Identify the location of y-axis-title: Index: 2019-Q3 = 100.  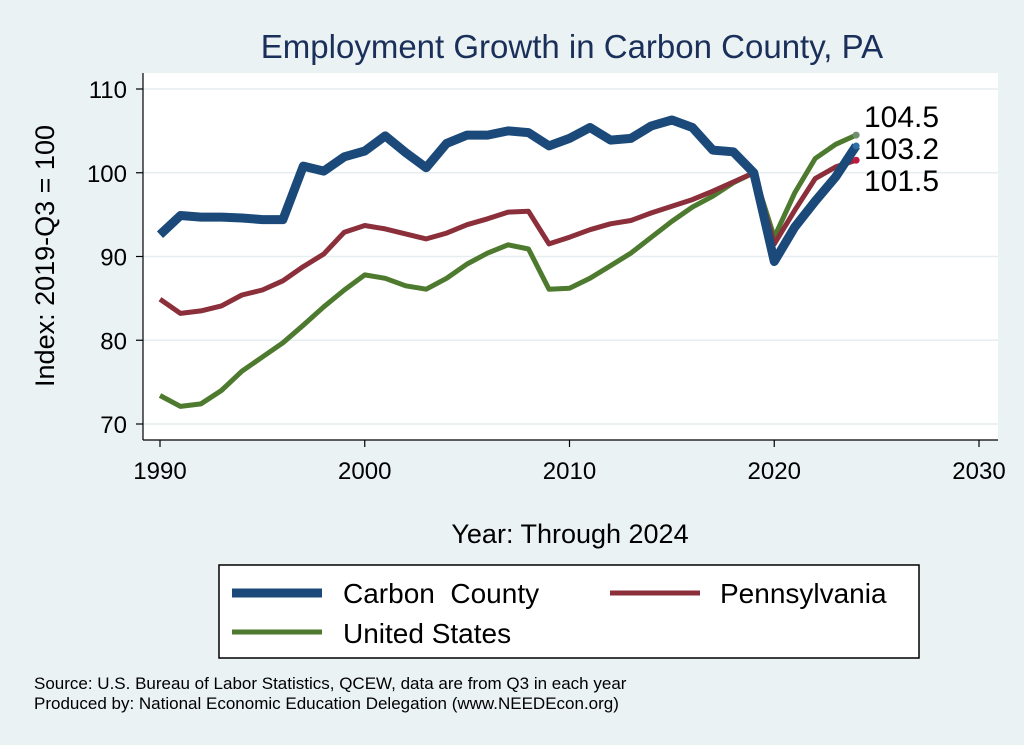
(45, 256).